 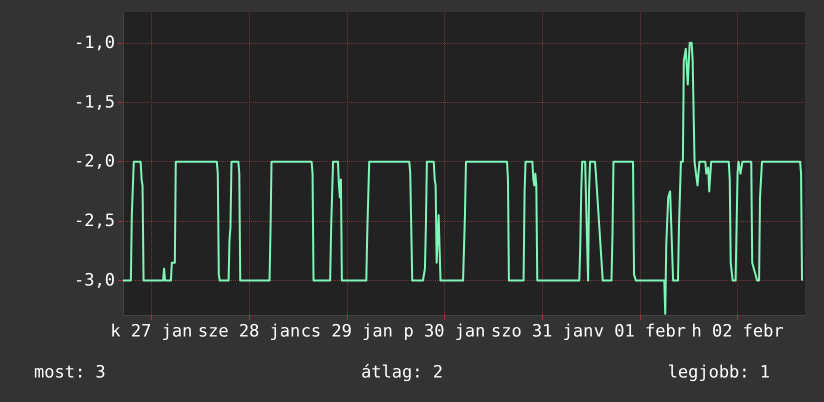 I want to click on text: átlag: 2, so click(x=402, y=372).